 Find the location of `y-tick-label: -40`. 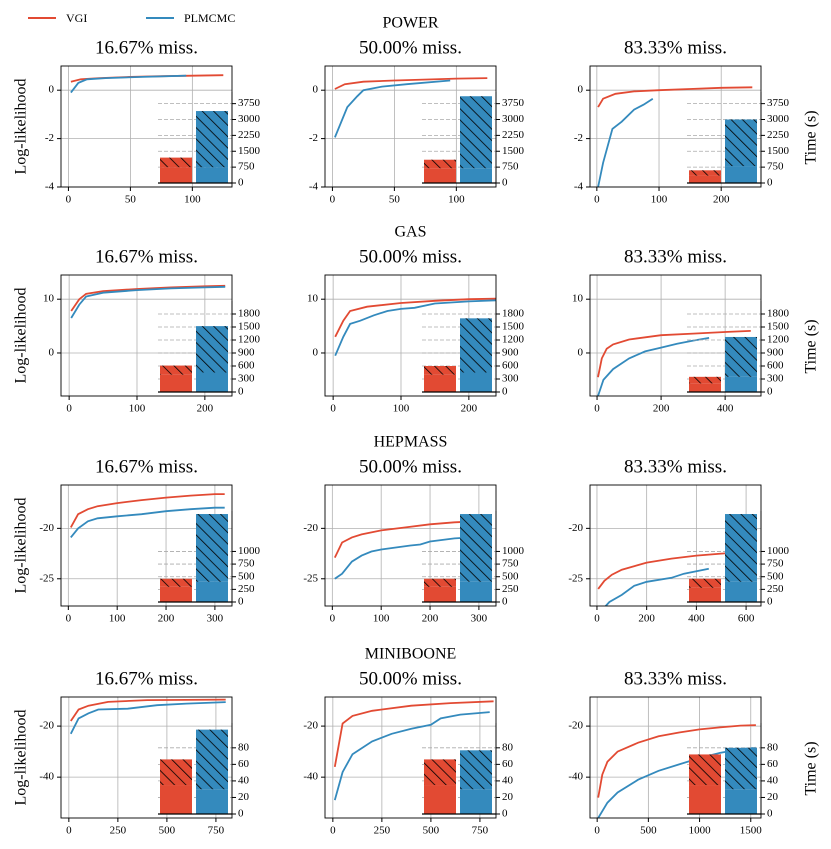

y-tick-label: -40 is located at coordinates (575, 777).